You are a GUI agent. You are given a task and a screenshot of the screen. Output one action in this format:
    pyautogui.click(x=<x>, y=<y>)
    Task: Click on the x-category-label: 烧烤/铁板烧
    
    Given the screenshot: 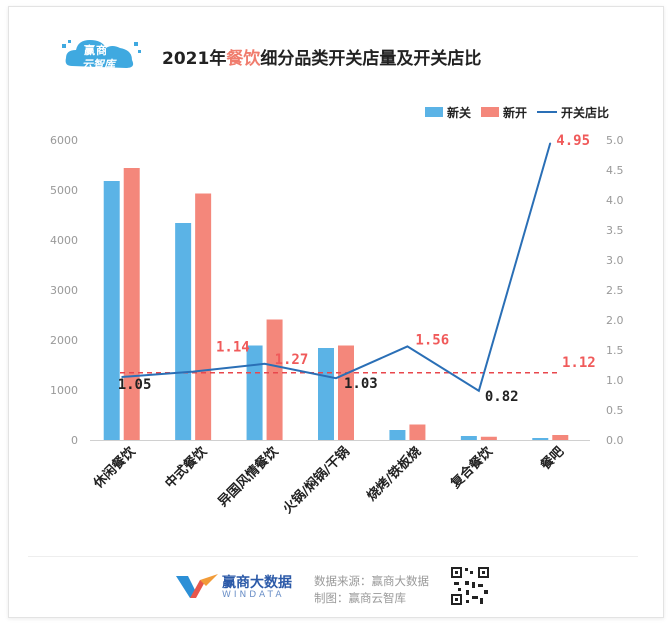 What is the action you would take?
    pyautogui.click(x=394, y=474)
    